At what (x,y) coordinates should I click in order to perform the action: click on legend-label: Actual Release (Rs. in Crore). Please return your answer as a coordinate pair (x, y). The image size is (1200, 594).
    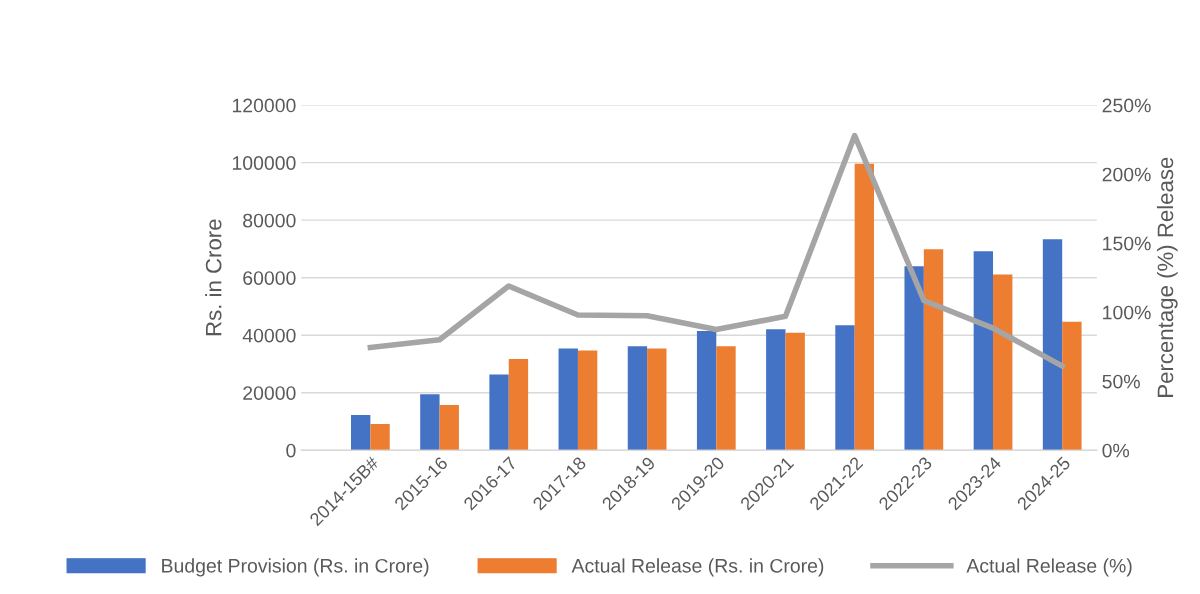
    Looking at the image, I should click on (697, 567).